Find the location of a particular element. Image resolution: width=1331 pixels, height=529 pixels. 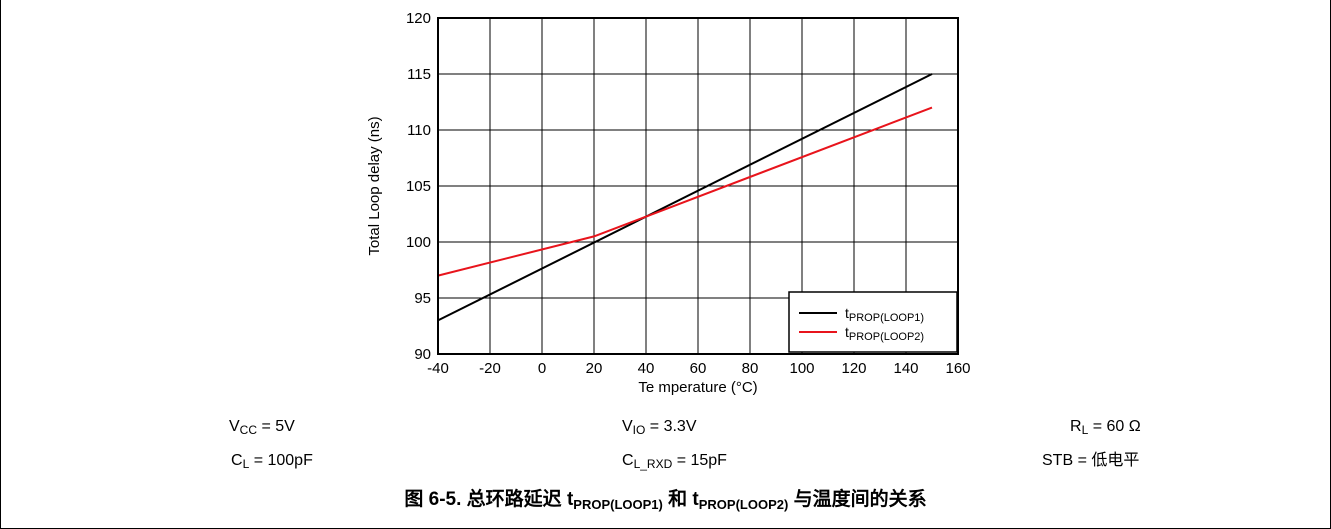

x-tick-label: 0 is located at coordinates (542, 368).